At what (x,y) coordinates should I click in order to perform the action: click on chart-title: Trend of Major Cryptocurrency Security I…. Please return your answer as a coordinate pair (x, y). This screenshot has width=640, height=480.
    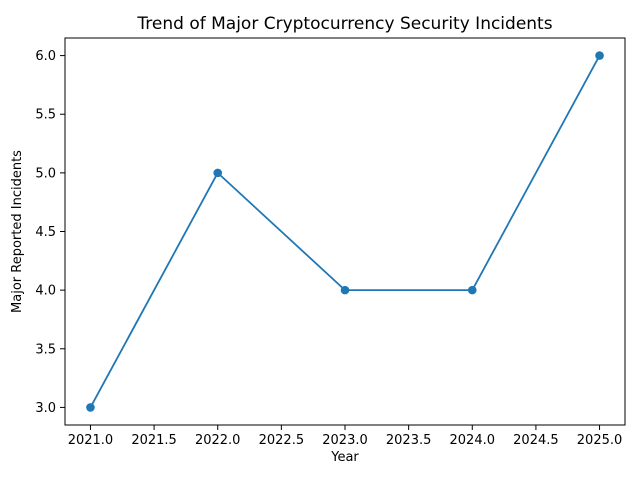
    Looking at the image, I should click on (344, 24).